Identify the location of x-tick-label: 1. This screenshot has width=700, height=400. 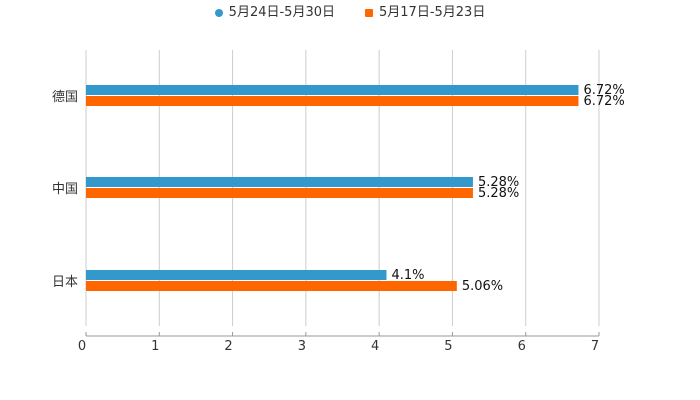
(155, 346).